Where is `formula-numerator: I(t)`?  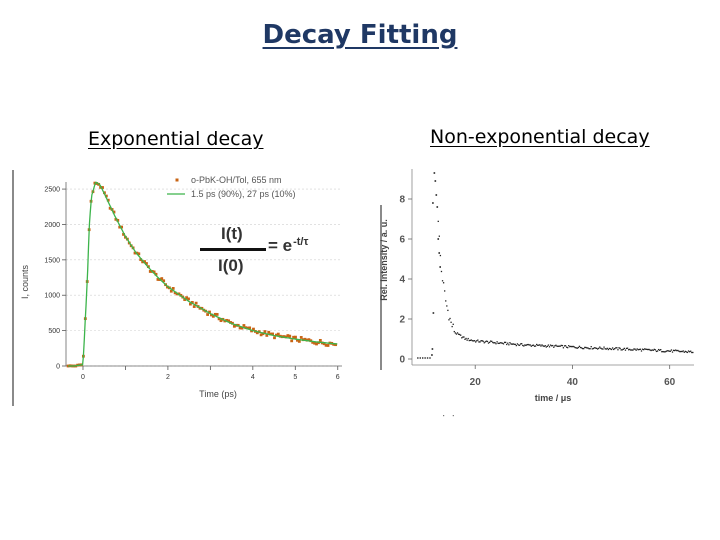
formula-numerator: I(t) is located at coordinates (232, 233).